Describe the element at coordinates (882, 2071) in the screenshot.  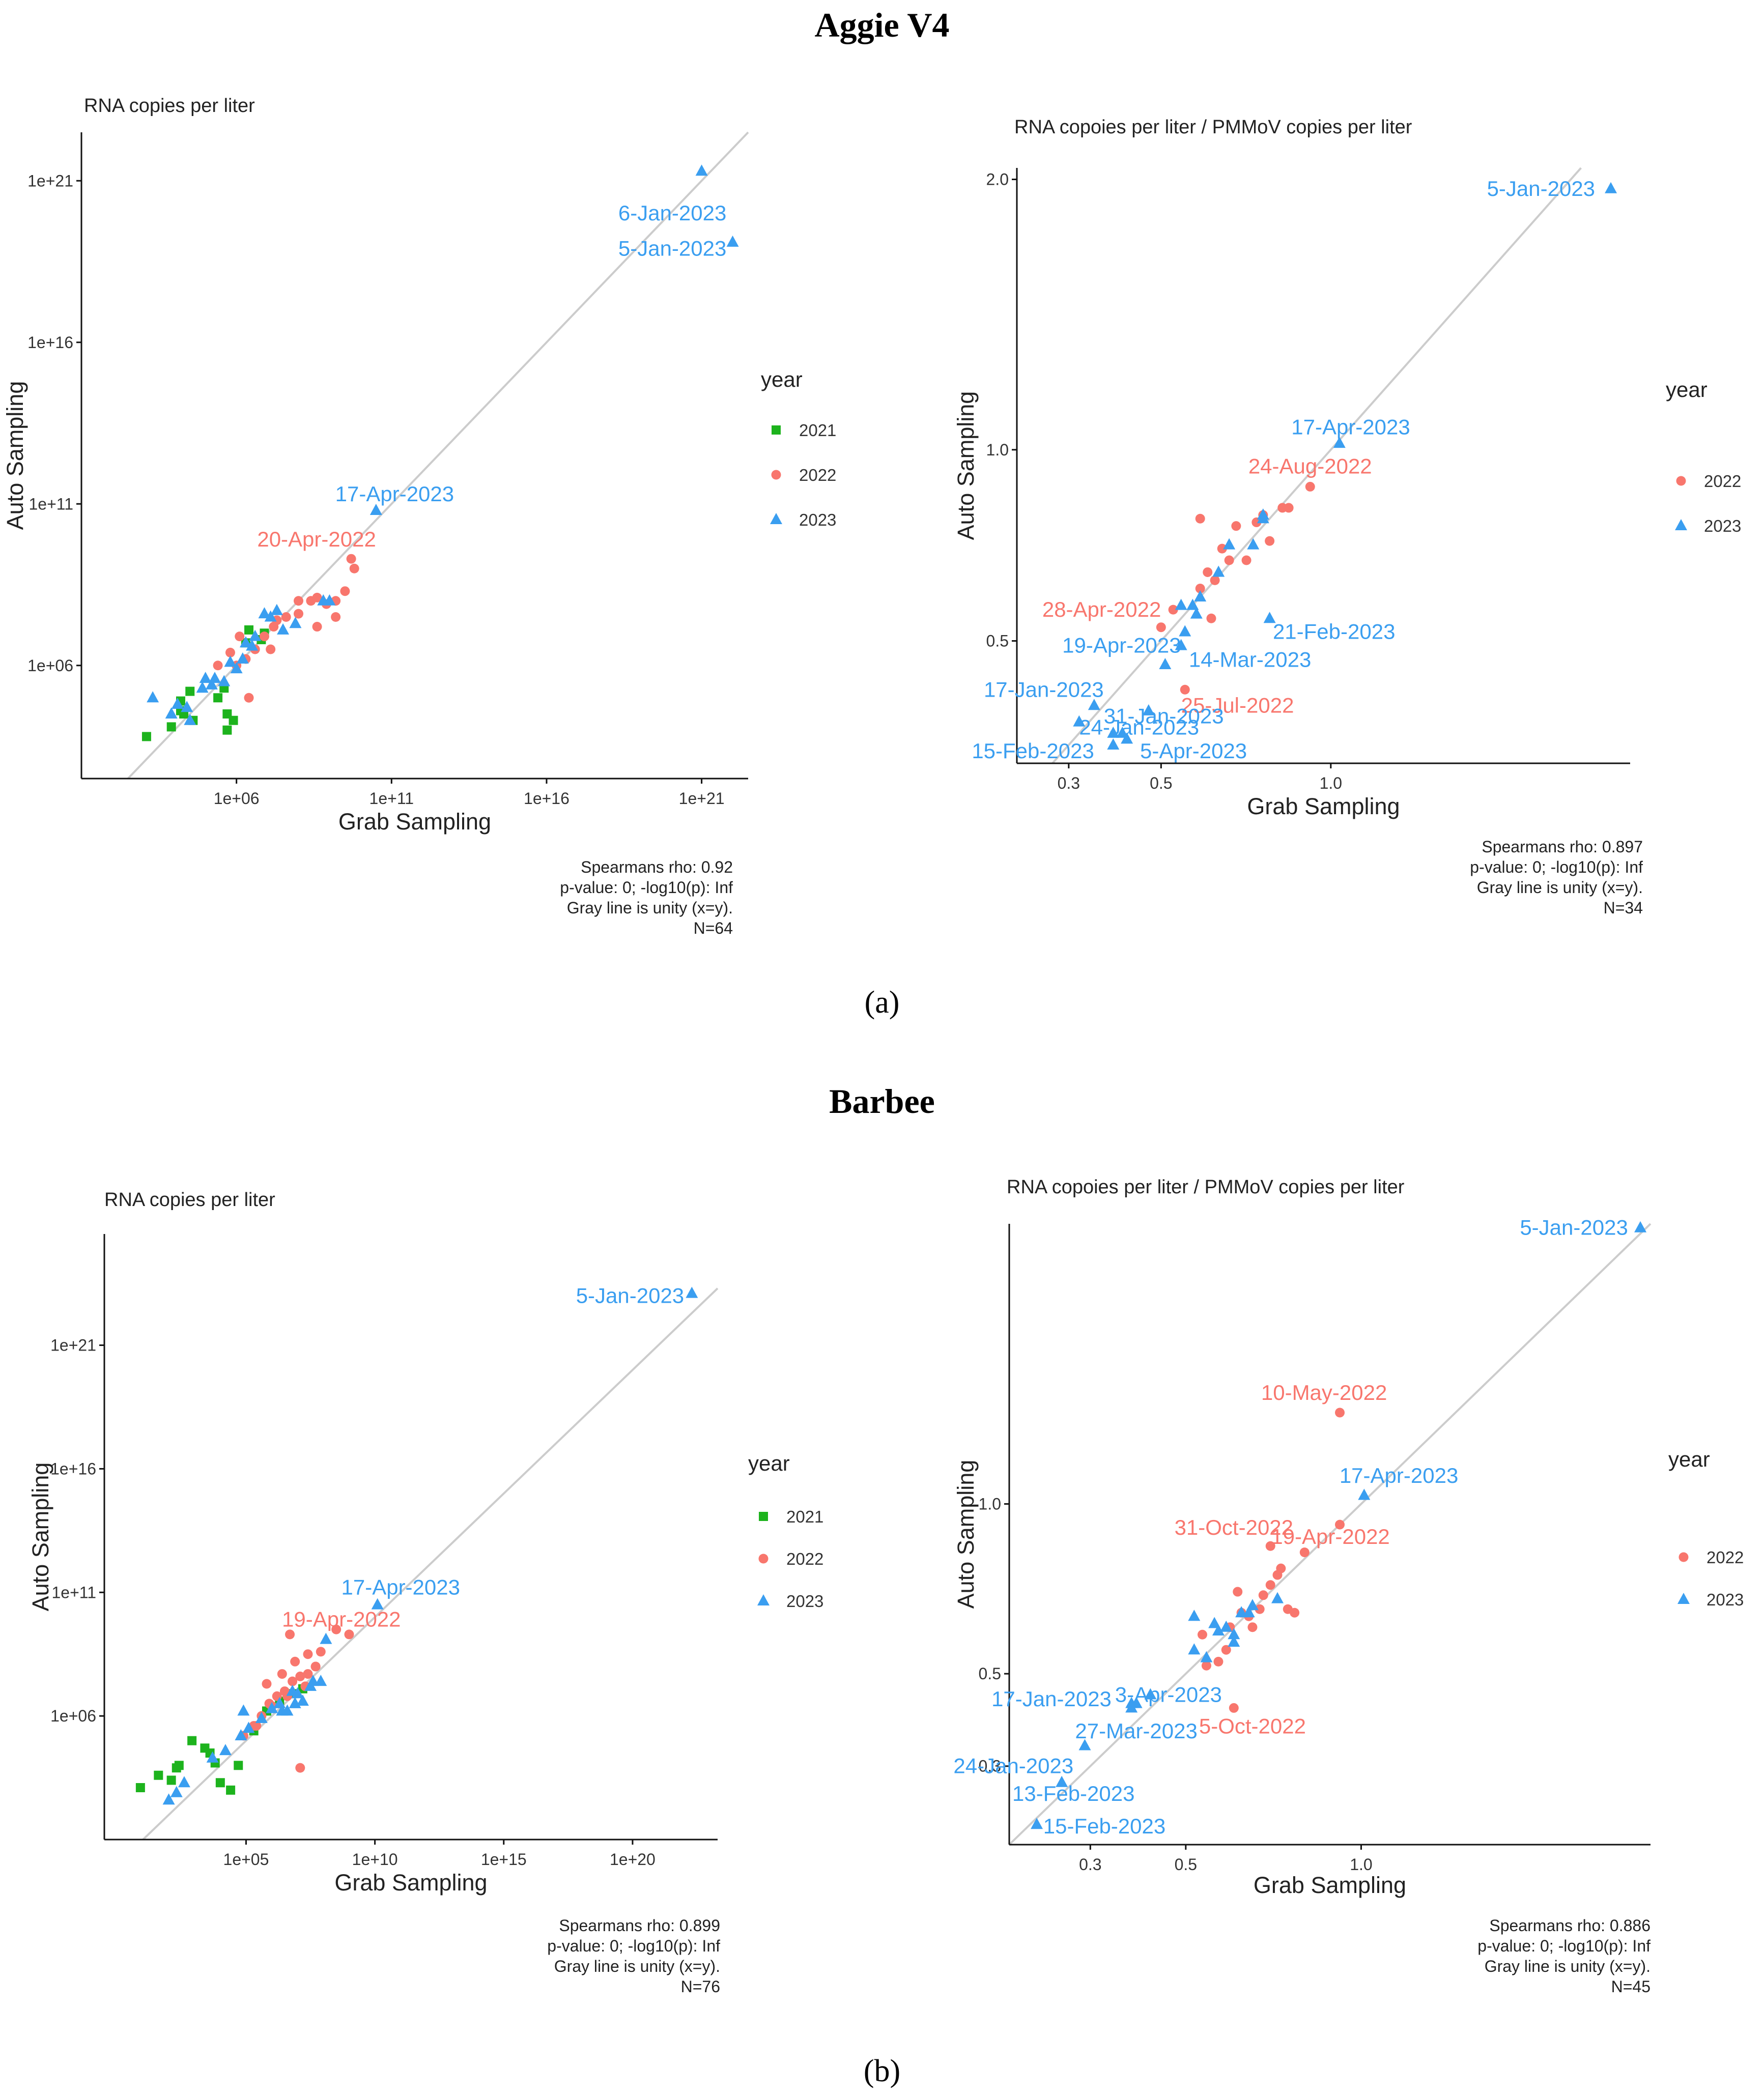
I see `panel-label-b: (b)` at that location.